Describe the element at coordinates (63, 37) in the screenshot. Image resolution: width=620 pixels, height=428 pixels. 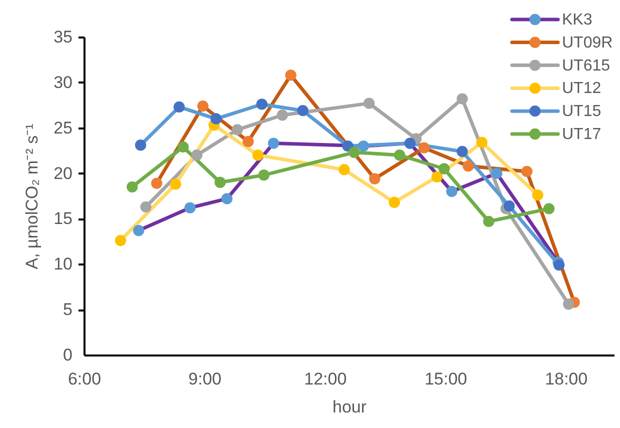
I see `y-tick-label: 35` at that location.